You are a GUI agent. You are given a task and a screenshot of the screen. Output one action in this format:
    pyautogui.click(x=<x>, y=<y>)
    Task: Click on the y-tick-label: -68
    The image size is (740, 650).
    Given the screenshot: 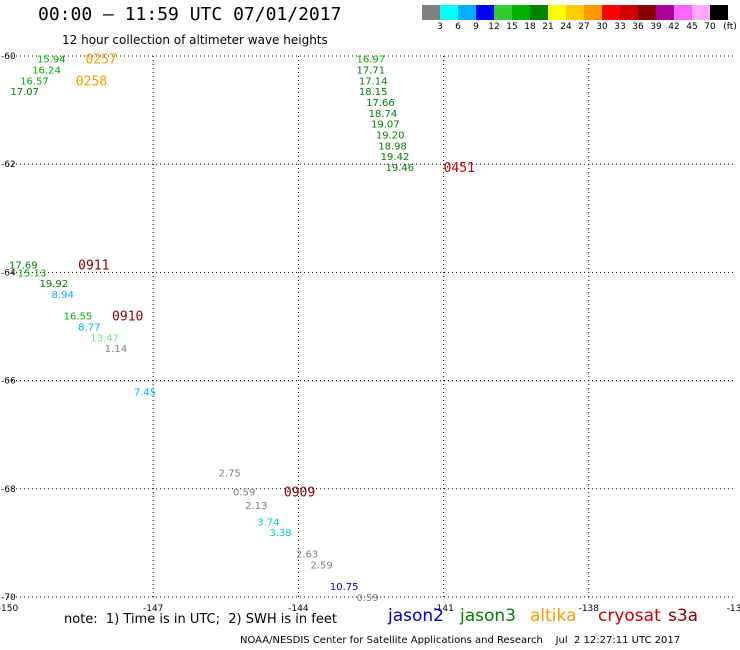 What is the action you would take?
    pyautogui.click(x=8, y=490)
    